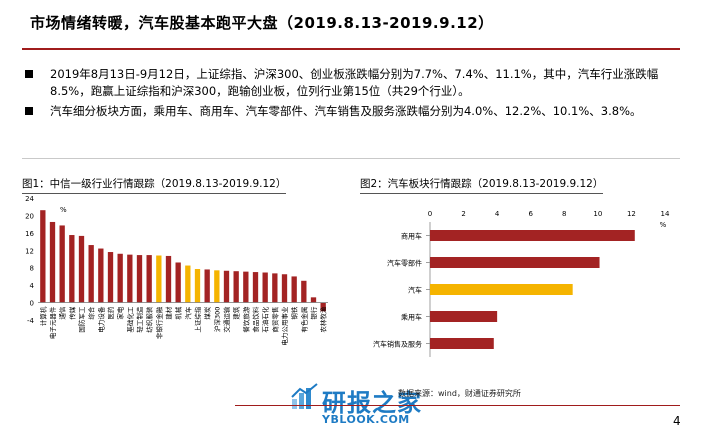  I want to click on x-tick-label: 4, so click(497, 214).